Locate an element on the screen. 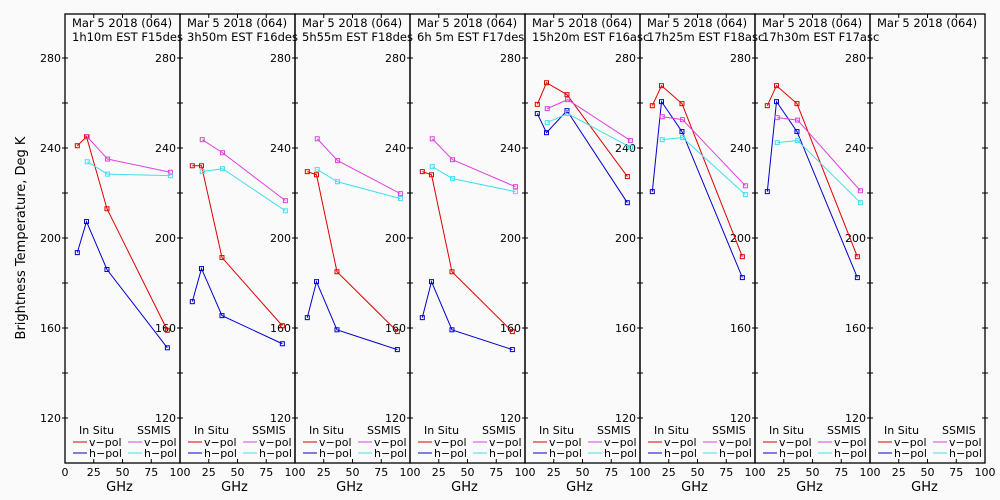 The image size is (1000, 500). panel-title-time: 5h55m EST F18des is located at coordinates (357, 37).